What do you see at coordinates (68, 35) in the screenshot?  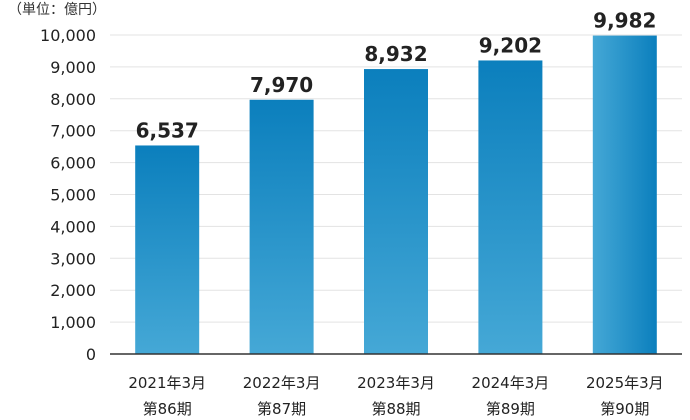 I see `y-tick-label: 10,000` at bounding box center [68, 35].